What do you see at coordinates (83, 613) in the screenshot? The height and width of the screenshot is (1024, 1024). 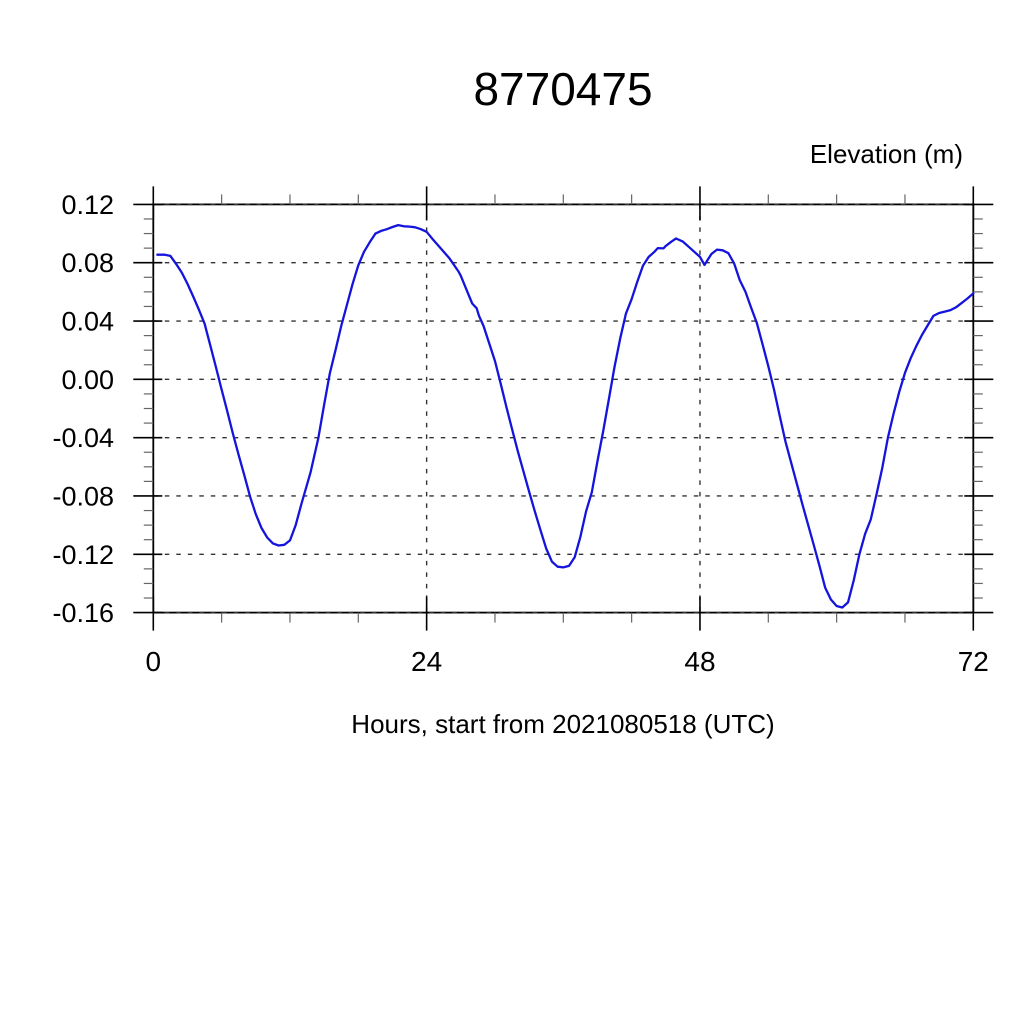 I see `y-tick-label: -0.16` at bounding box center [83, 613].